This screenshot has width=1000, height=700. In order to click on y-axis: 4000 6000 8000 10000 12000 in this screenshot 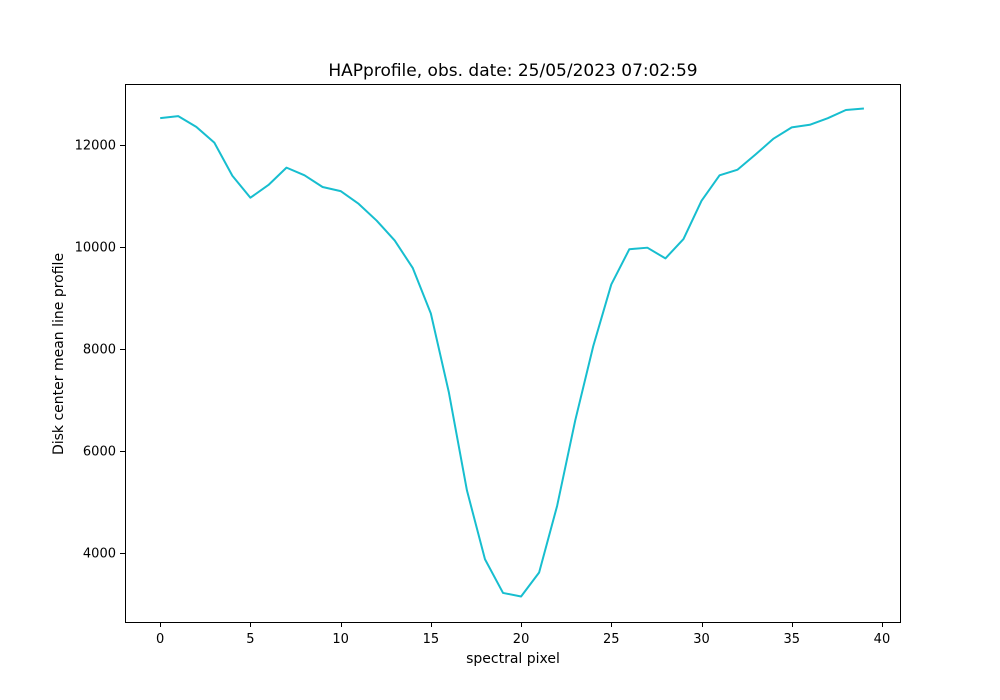, I will do `click(100, 350)`.